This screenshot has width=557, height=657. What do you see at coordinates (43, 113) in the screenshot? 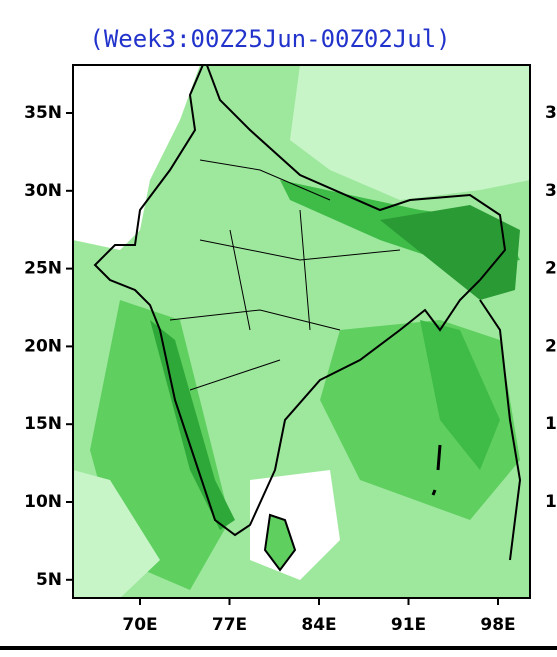
I see `lat-label: 35N` at bounding box center [43, 113].